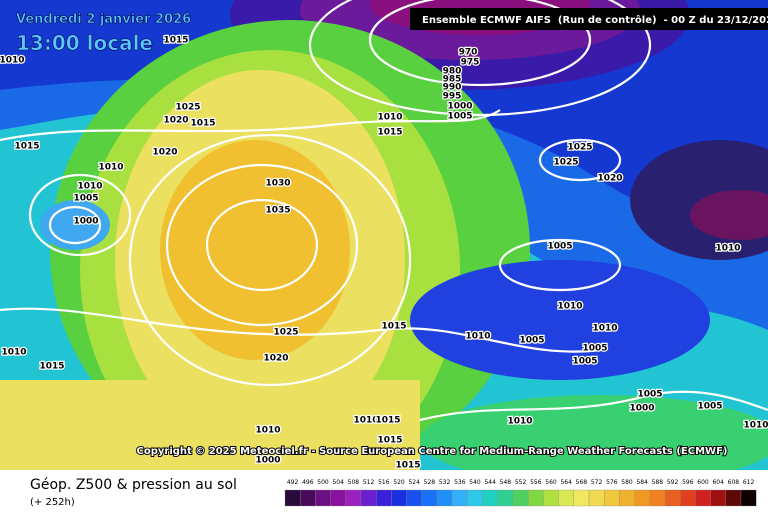 The width and height of the screenshot is (768, 512). I want to click on isobar-label: 985, so click(452, 80).